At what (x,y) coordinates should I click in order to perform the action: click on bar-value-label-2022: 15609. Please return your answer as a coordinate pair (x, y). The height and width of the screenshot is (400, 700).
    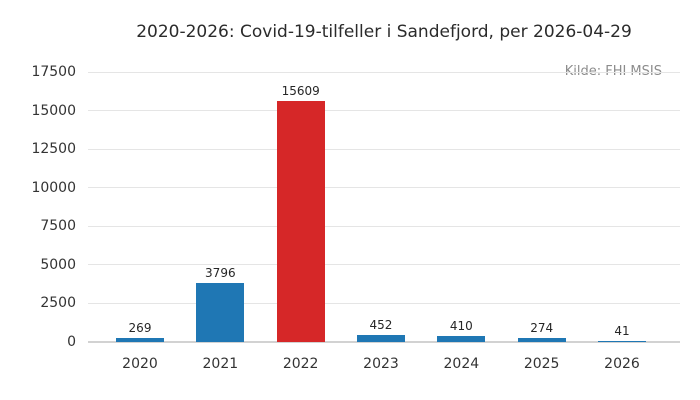
    Looking at the image, I should click on (300, 91).